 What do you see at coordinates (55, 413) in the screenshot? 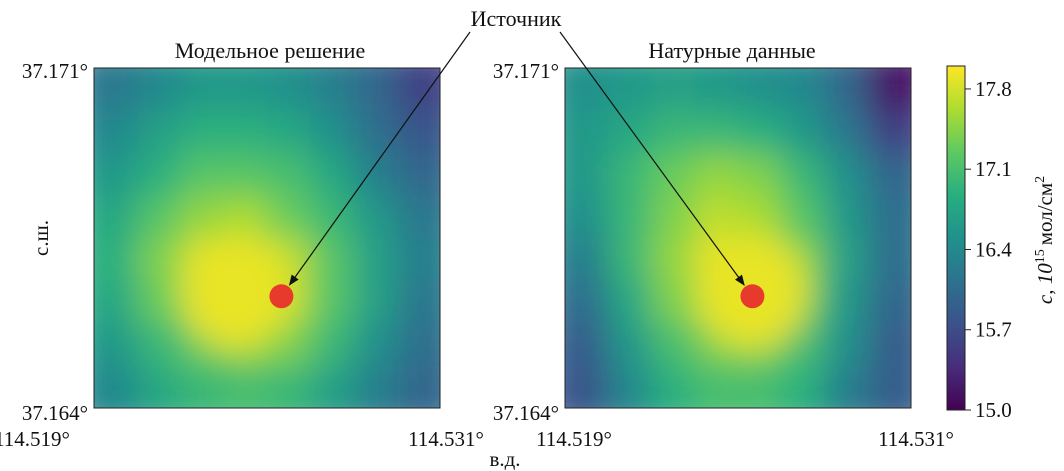
I see `y-tick-bottom-model: 37.164°` at bounding box center [55, 413].